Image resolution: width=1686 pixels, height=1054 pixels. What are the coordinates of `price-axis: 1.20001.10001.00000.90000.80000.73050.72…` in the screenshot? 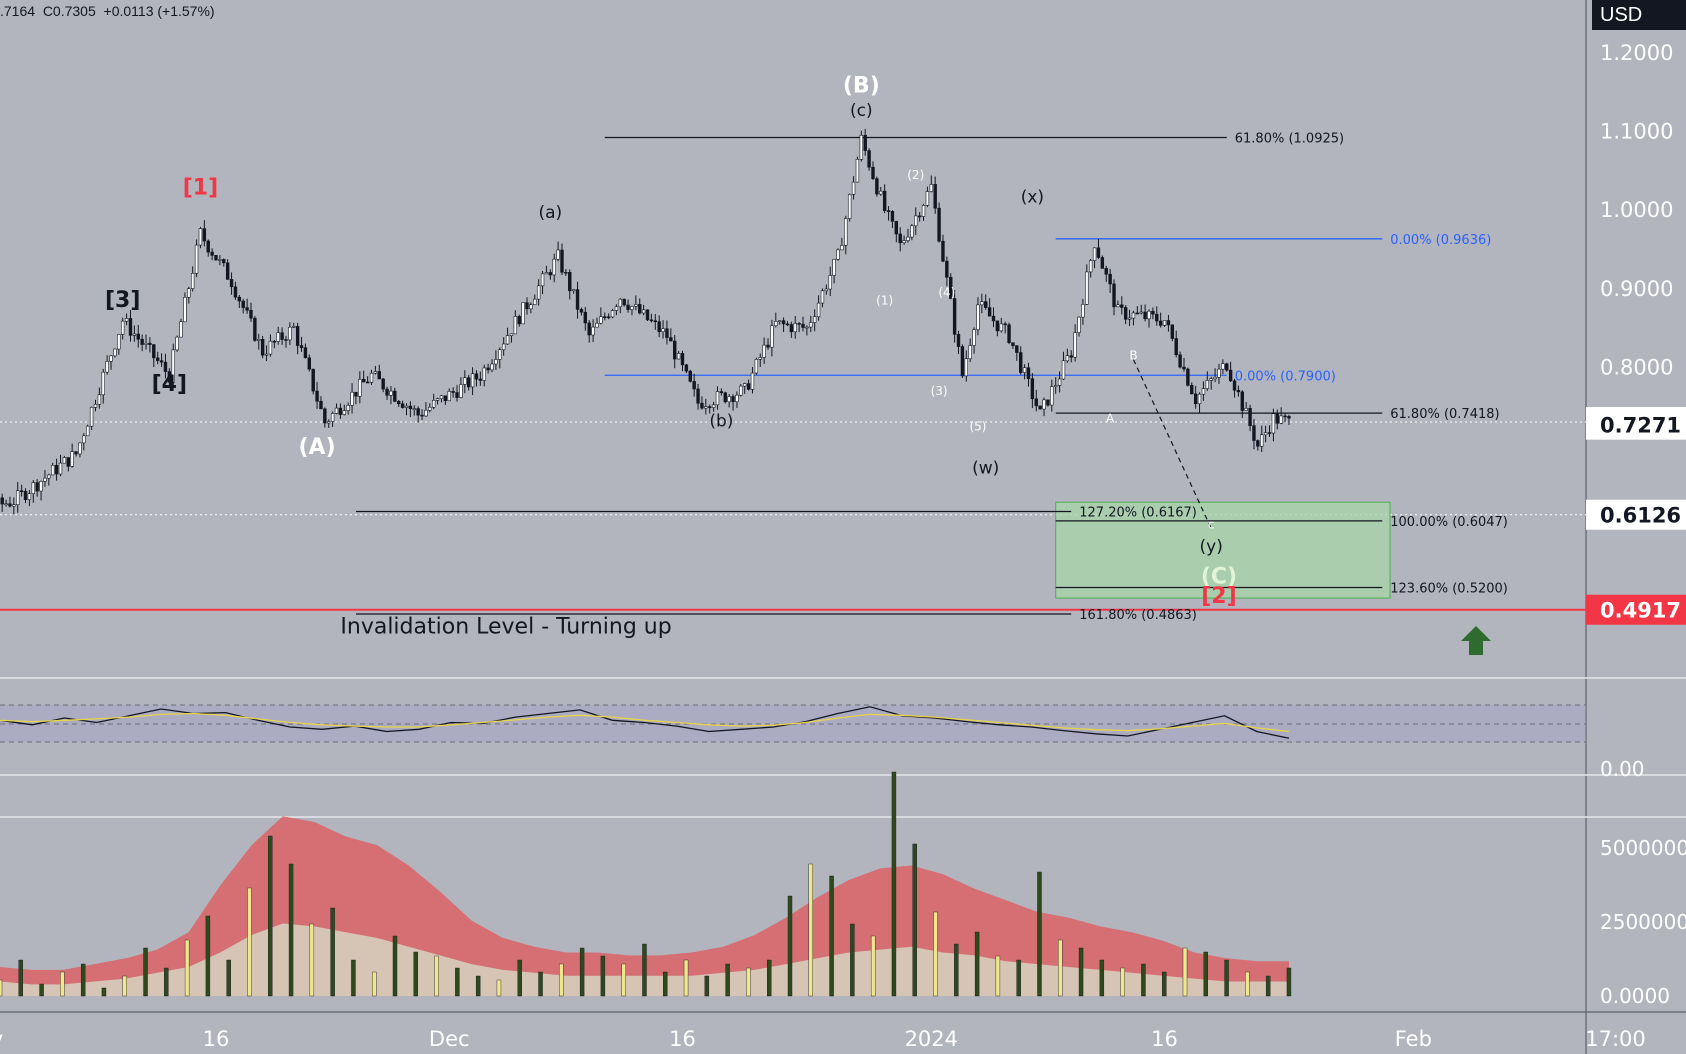 It's located at (1636, 333).